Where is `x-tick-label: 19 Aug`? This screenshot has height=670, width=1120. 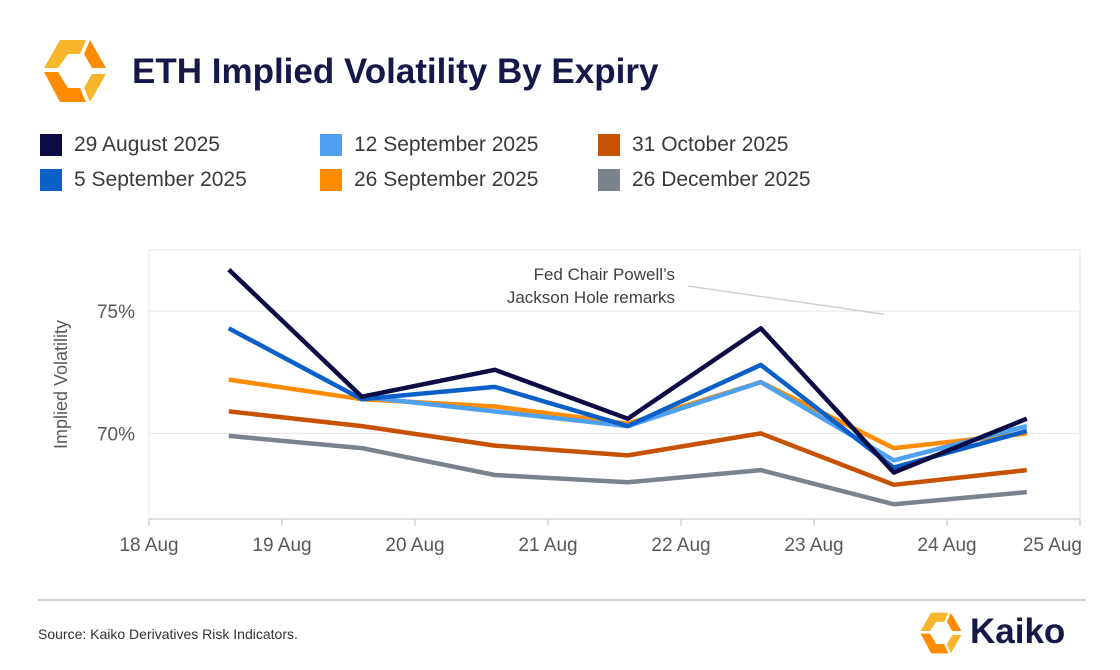 x-tick-label: 19 Aug is located at coordinates (281, 545).